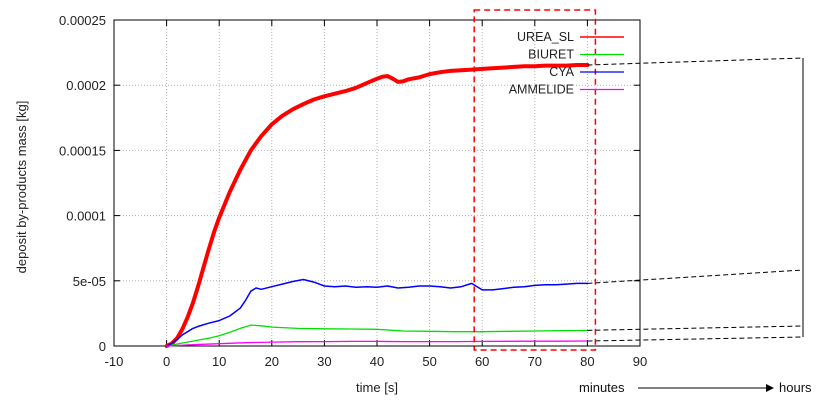 This screenshot has height=416, width=831. Describe the element at coordinates (541, 90) in the screenshot. I see `legend-label-ammelide: AMMELIDE` at that location.